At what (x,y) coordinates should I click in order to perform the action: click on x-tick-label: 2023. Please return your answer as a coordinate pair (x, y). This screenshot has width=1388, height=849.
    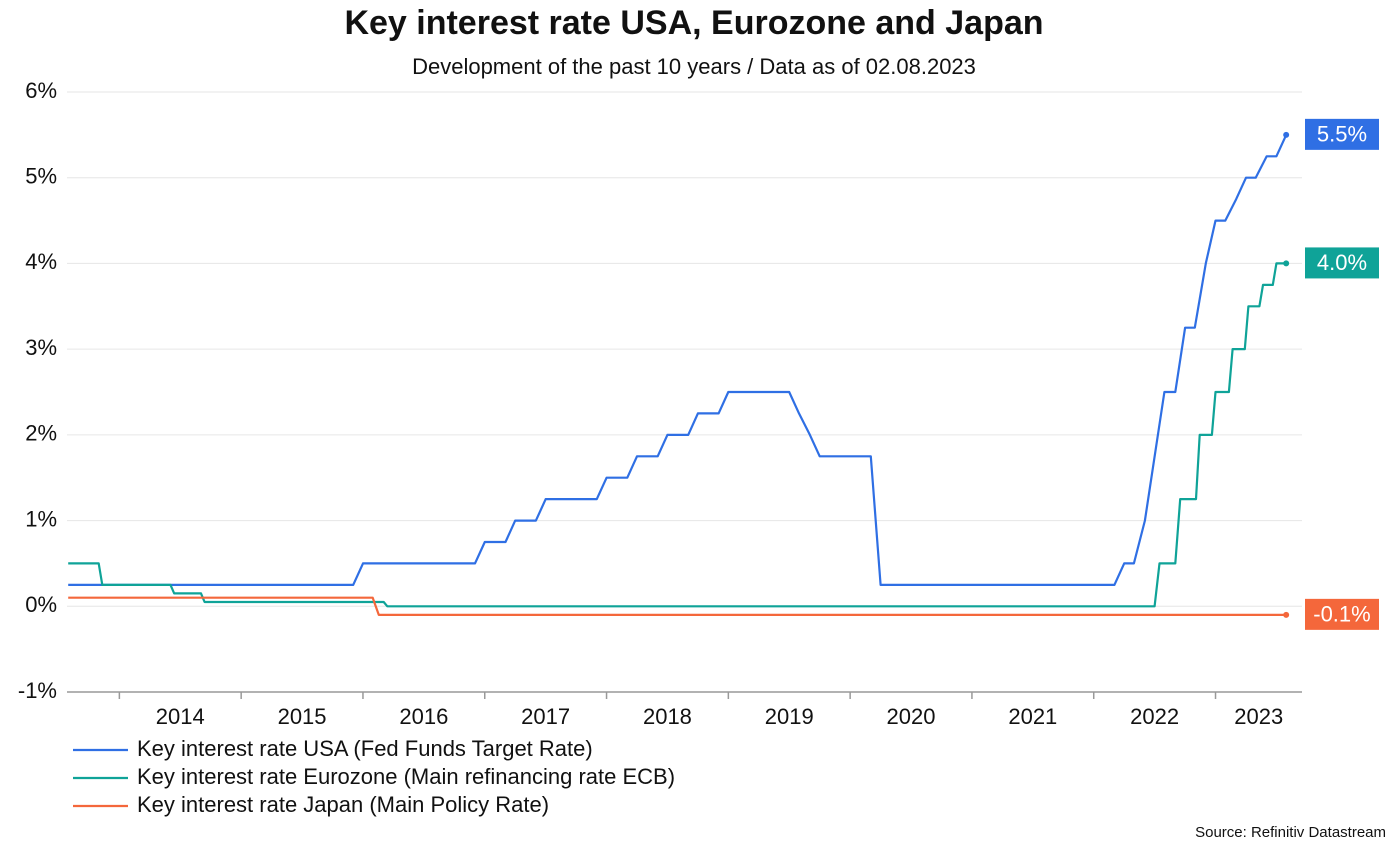
    Looking at the image, I should click on (1258, 716).